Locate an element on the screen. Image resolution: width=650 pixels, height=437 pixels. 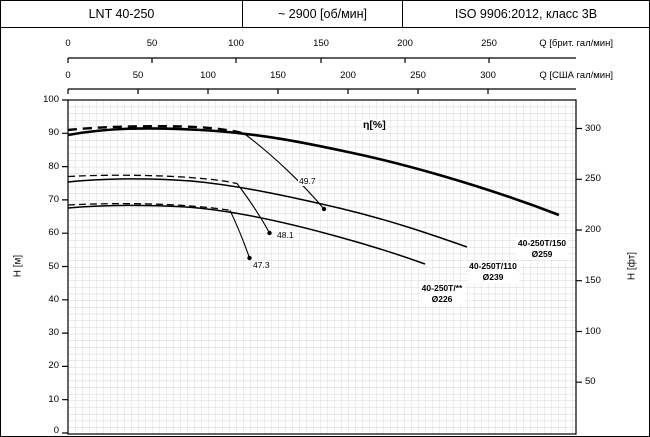
q-us-tick: 200 is located at coordinates (348, 75).